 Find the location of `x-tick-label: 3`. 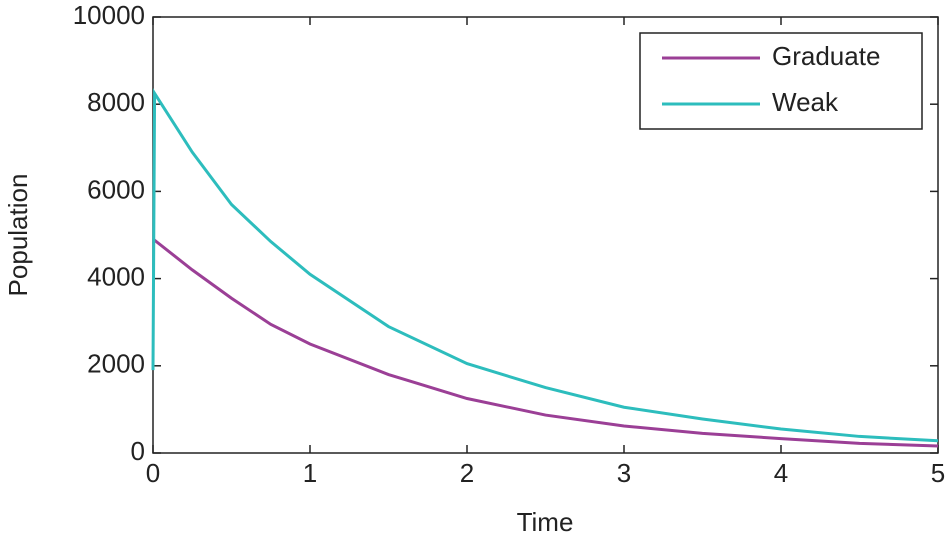

x-tick-label: 3 is located at coordinates (624, 473).